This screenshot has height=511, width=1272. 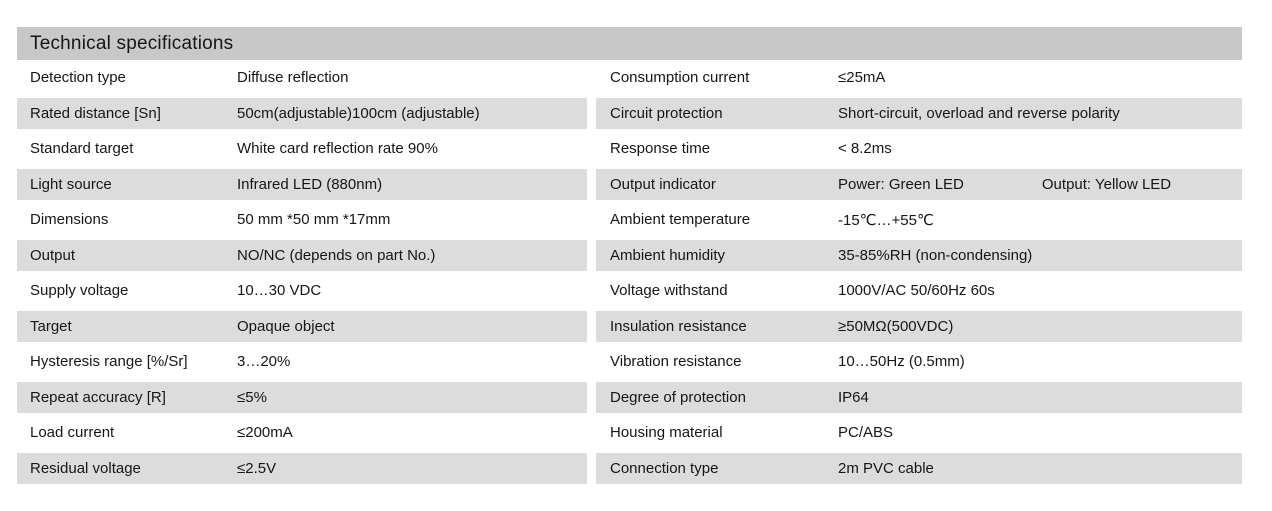 I want to click on spec-label: Degree of protection, so click(x=678, y=397).